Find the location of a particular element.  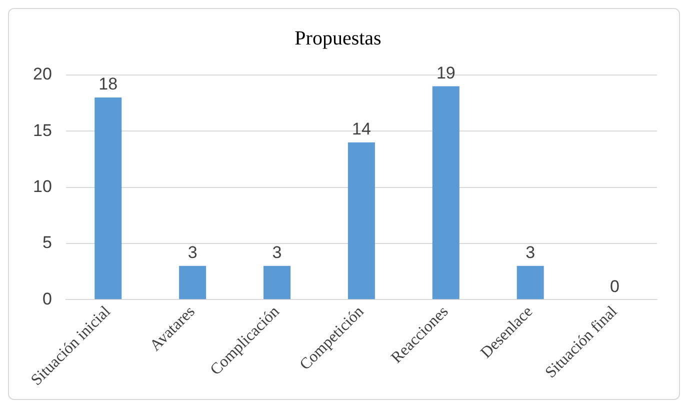

data-label: 0 is located at coordinates (615, 286).